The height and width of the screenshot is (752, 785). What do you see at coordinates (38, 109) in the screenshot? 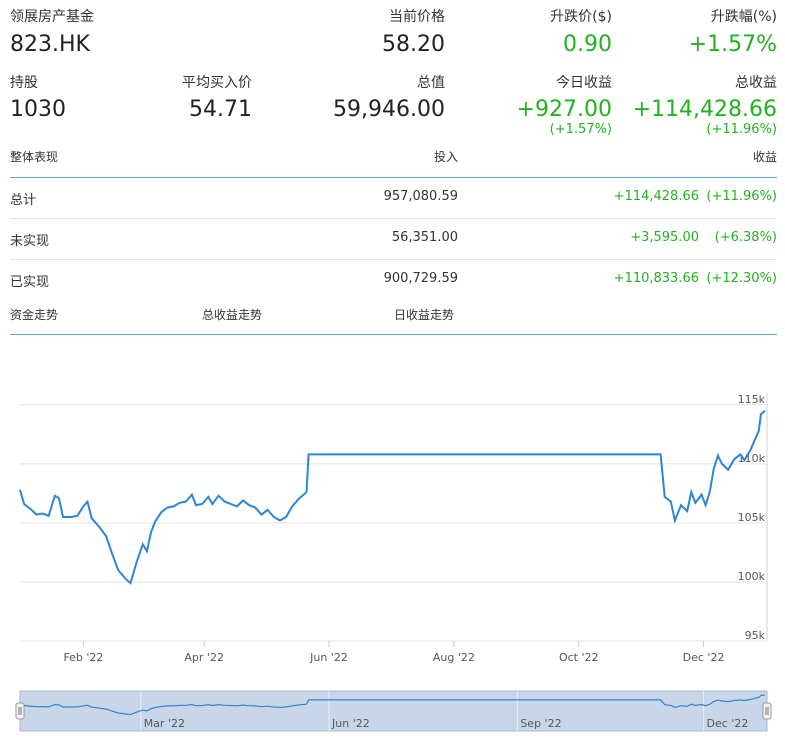
I see `shares-value: 1030` at bounding box center [38, 109].